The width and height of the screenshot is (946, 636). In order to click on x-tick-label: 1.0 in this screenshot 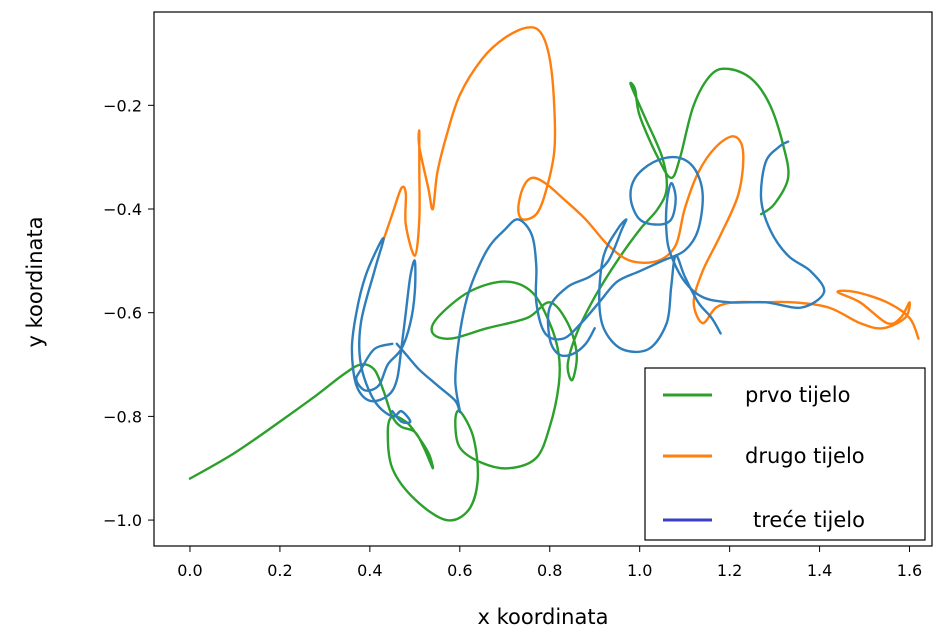, I will do `click(639, 570)`.